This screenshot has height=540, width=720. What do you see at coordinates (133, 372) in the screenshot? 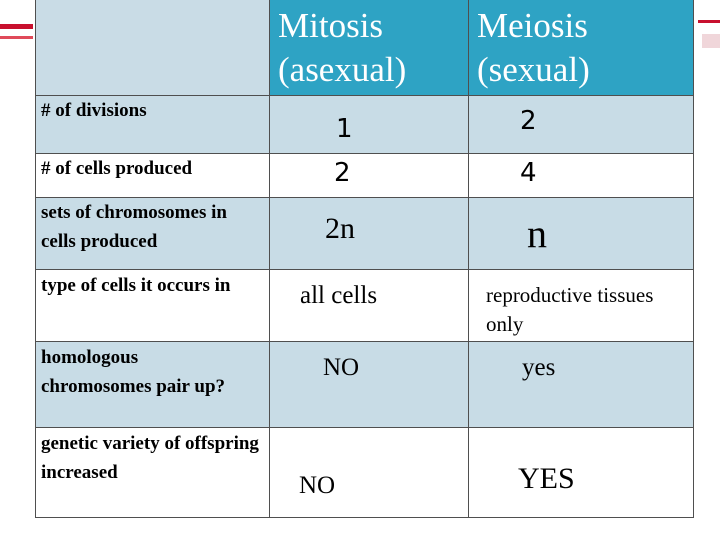
I see `row-label-homologous-pair: homologous chromosomes pair up?` at bounding box center [133, 372].